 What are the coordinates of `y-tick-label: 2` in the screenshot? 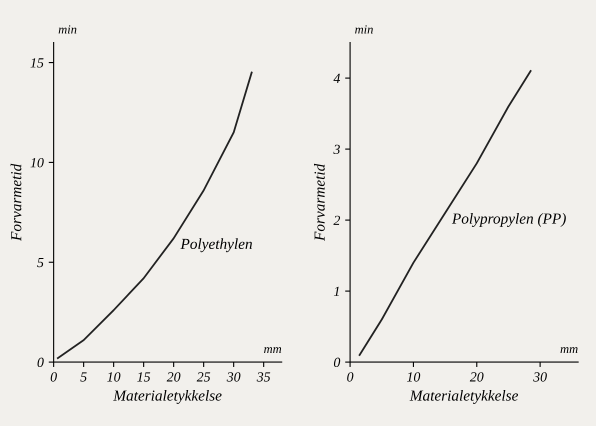 It's located at (336, 220).